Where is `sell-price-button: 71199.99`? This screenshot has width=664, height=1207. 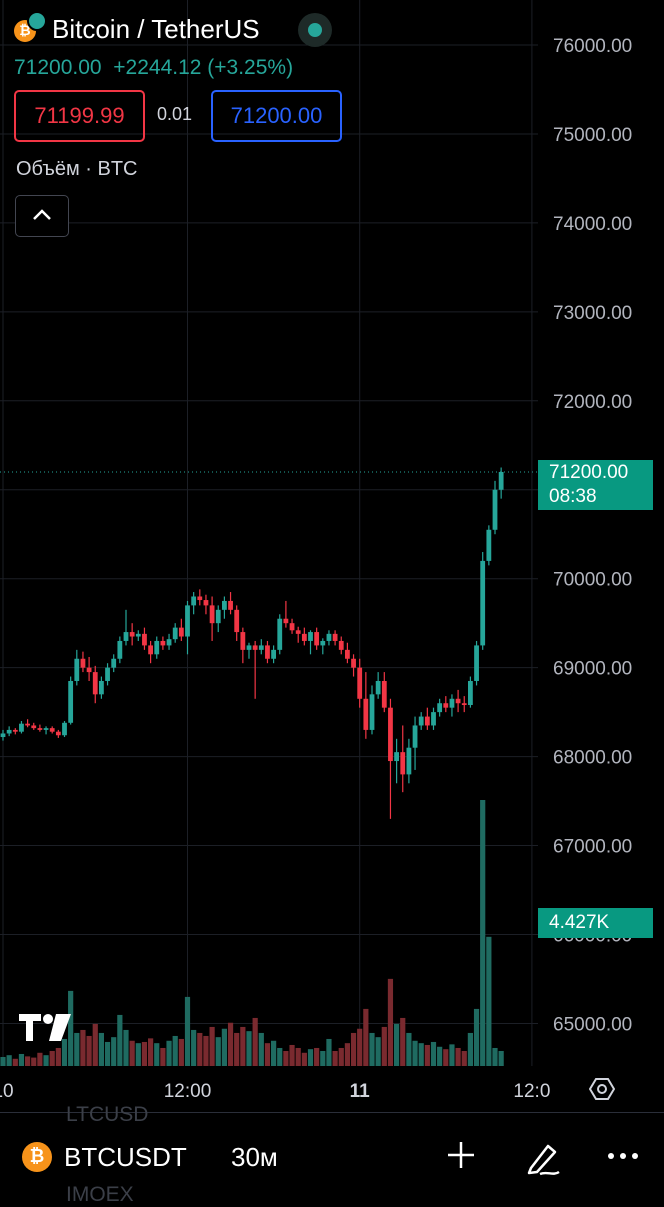
sell-price-button: 71199.99 is located at coordinates (79, 116).